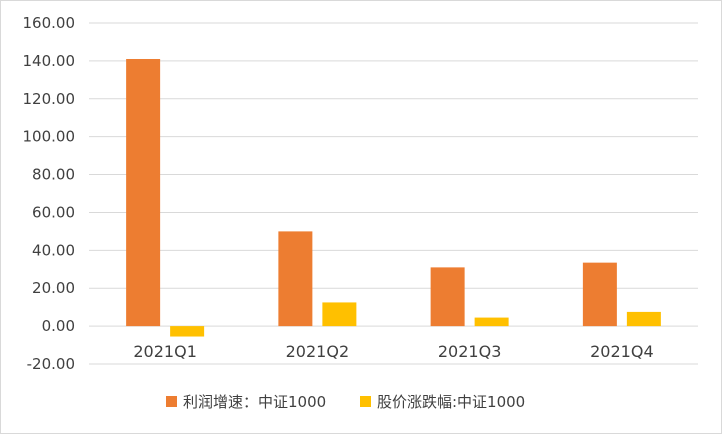  Describe the element at coordinates (51, 364) in the screenshot. I see `y-tick-label: -20.00` at that location.